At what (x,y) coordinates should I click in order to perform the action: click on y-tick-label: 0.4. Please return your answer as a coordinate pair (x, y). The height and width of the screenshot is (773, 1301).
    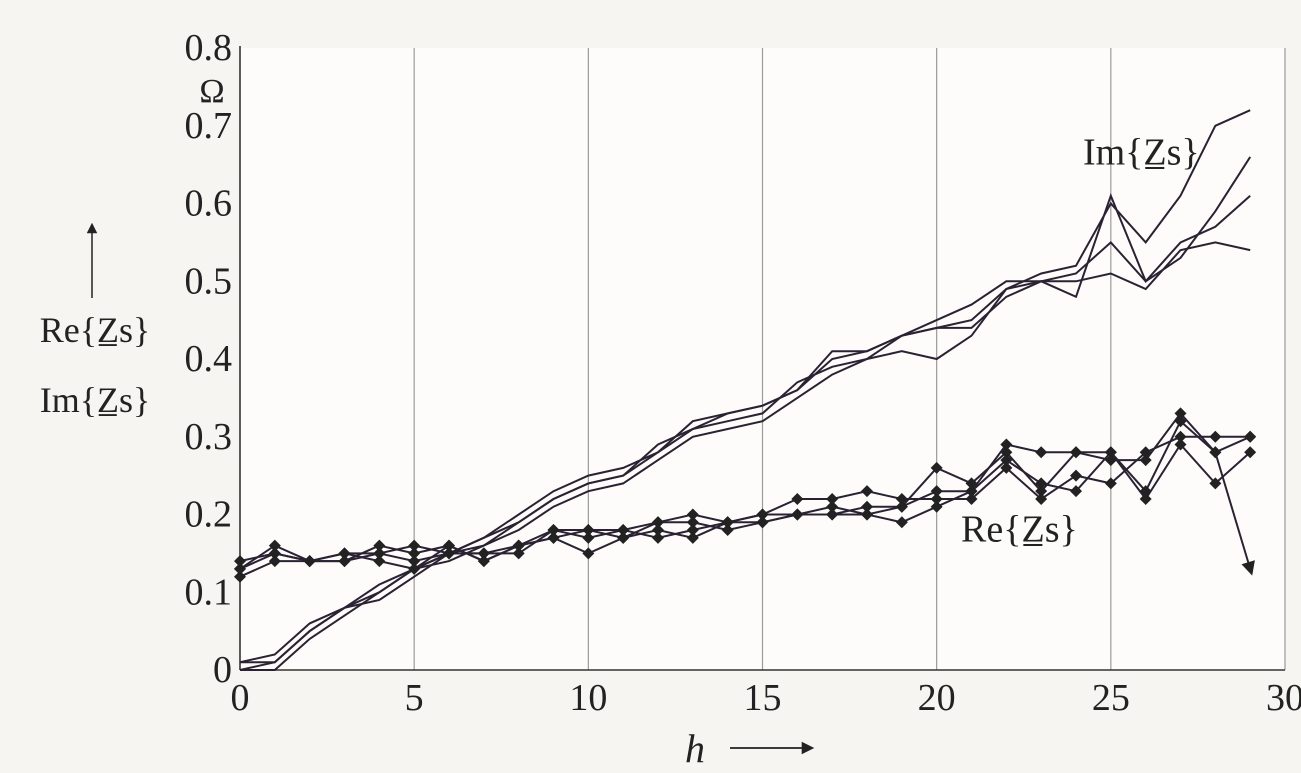
    Looking at the image, I should click on (209, 359).